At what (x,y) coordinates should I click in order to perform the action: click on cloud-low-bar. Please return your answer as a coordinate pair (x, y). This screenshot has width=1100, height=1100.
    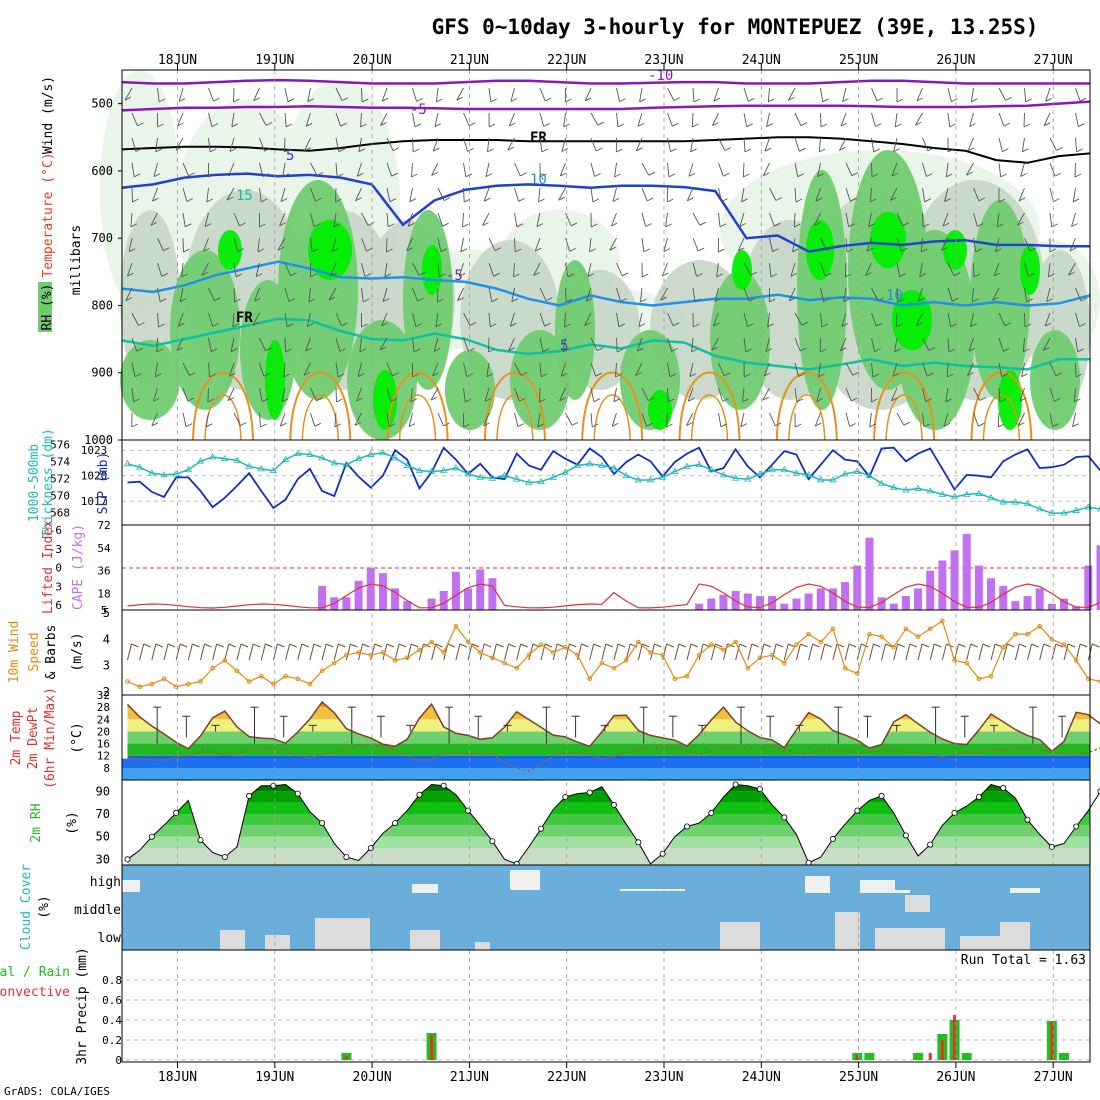
    Looking at the image, I should click on (342, 934).